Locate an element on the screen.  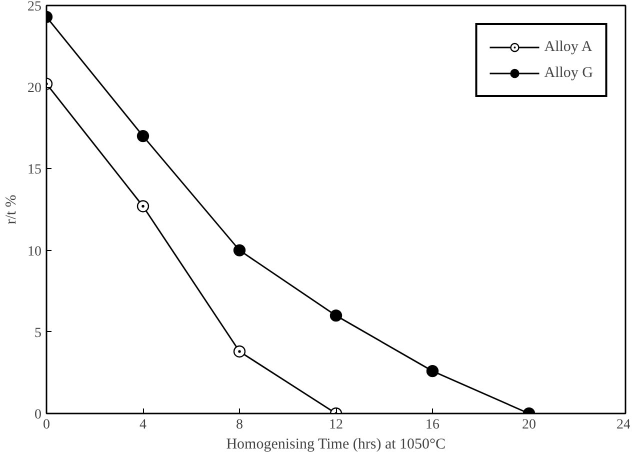
y-axis-title: r/t % is located at coordinates (12, 209).